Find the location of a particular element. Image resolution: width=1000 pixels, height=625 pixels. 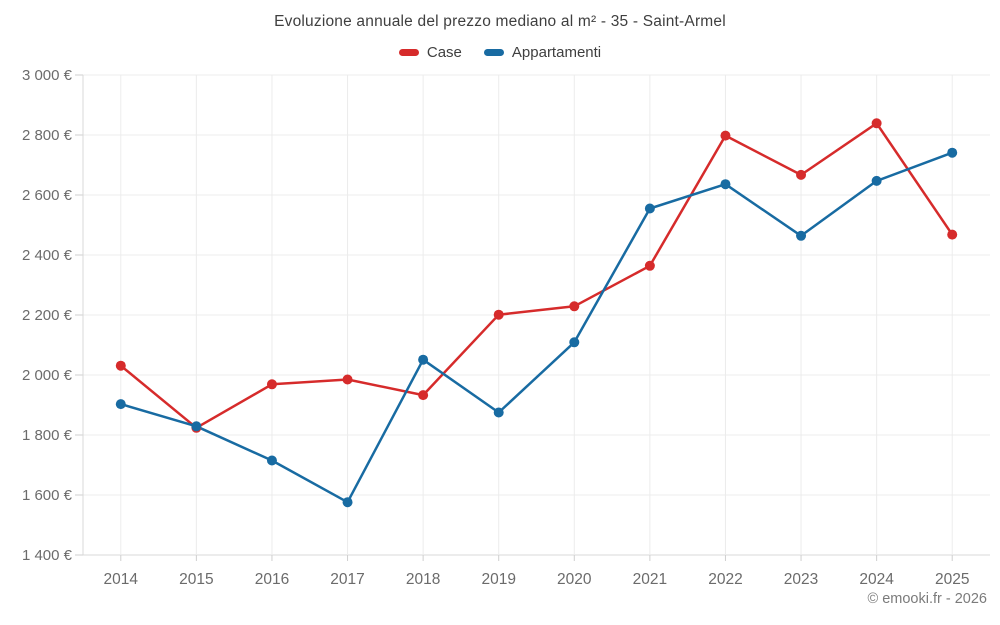

y-tick-label: 2 200 € is located at coordinates (47, 315).